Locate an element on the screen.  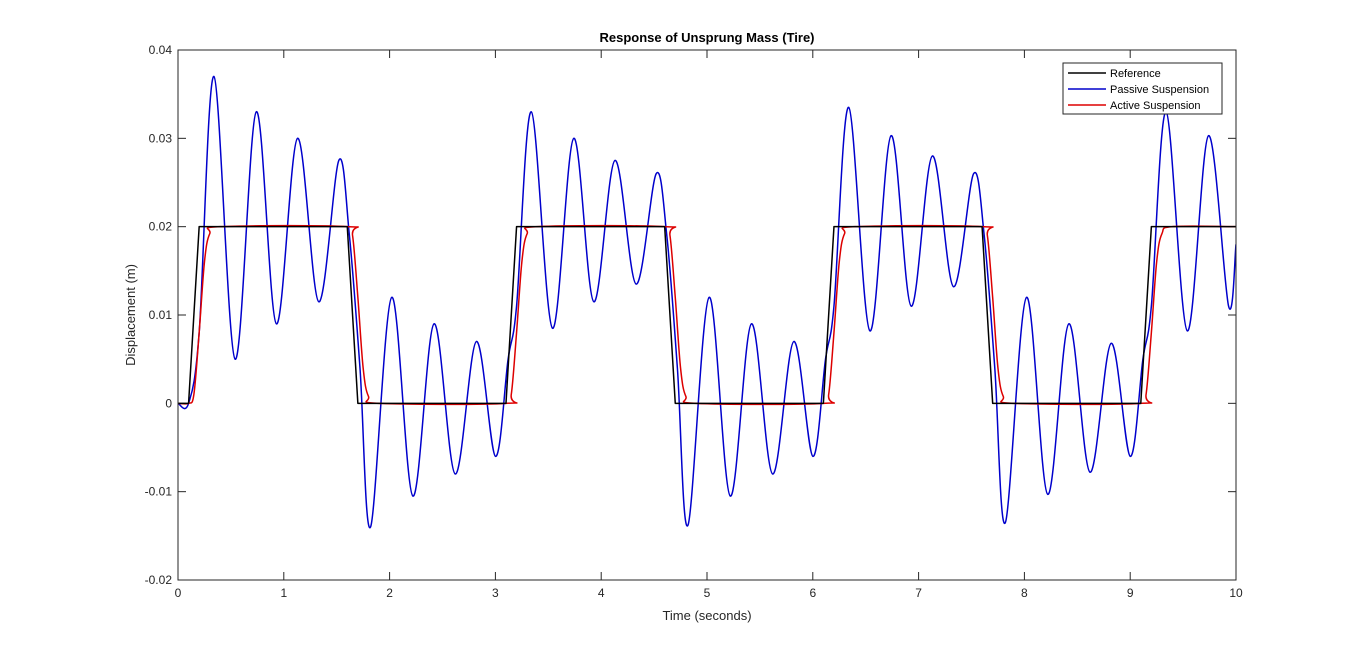
y-tick-label: 0 is located at coordinates (168, 403).